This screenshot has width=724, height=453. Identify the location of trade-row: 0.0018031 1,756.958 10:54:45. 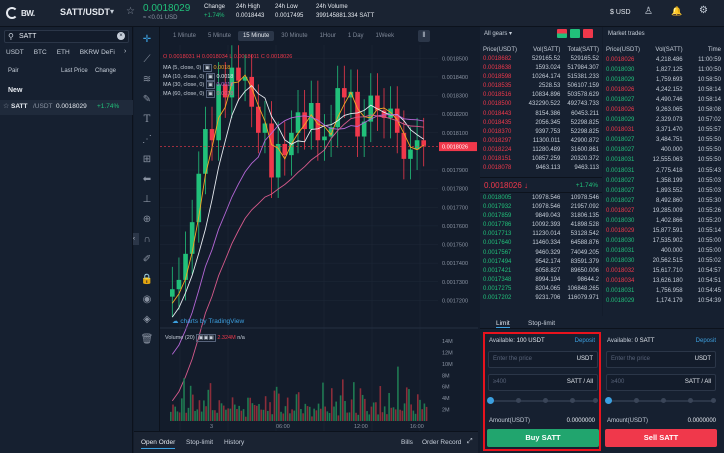
(663, 291).